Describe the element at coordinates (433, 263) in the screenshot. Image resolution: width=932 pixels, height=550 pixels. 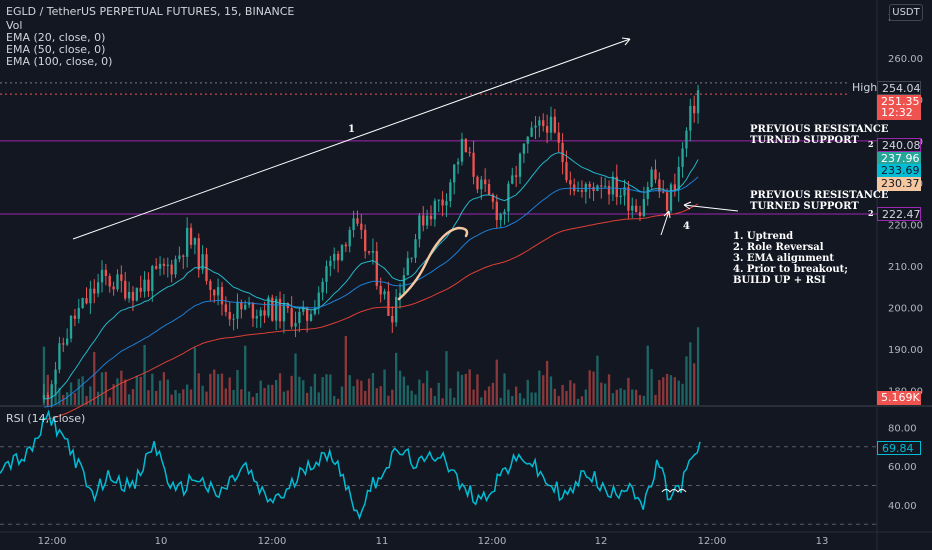
I see `buildup-highlight-curve` at that location.